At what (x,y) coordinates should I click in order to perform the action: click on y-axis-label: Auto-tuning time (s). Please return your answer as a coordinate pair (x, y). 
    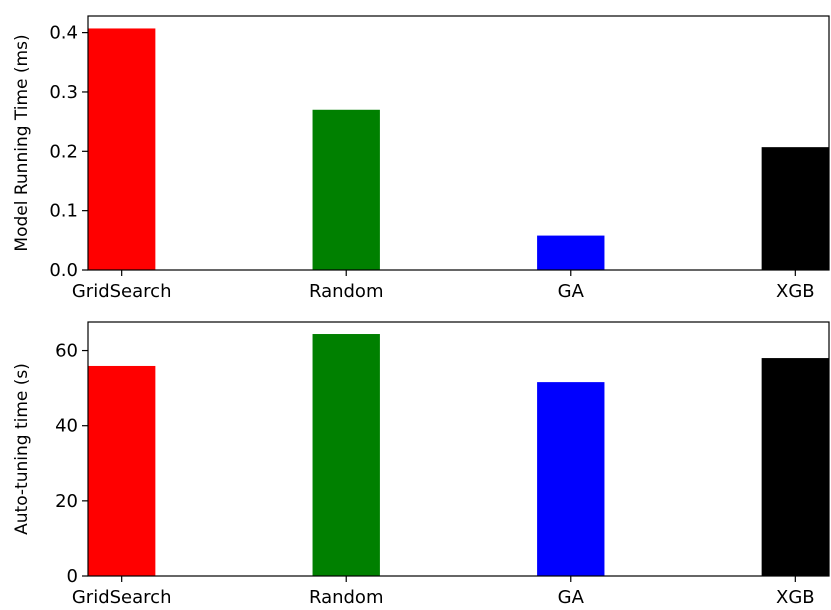
    Looking at the image, I should click on (22, 449).